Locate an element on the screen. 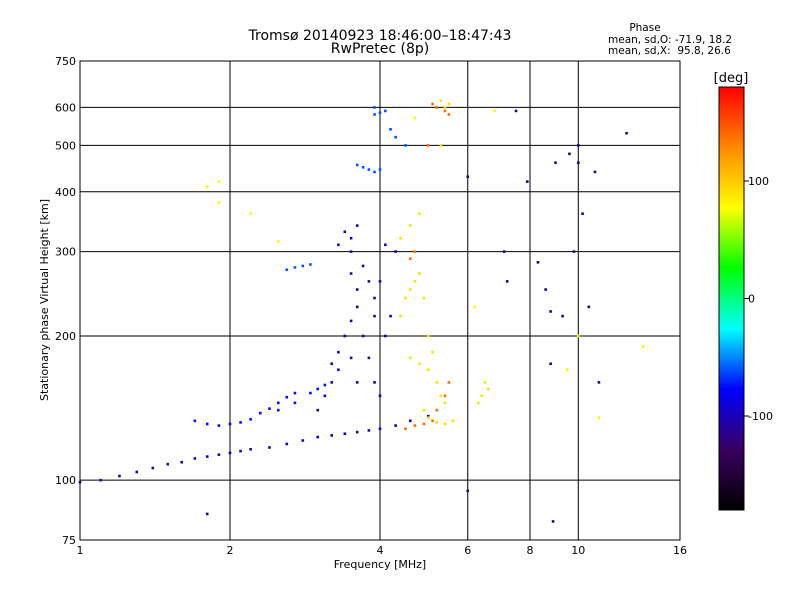 The image size is (800, 600). x-tick-label-0: 1 is located at coordinates (80, 550).